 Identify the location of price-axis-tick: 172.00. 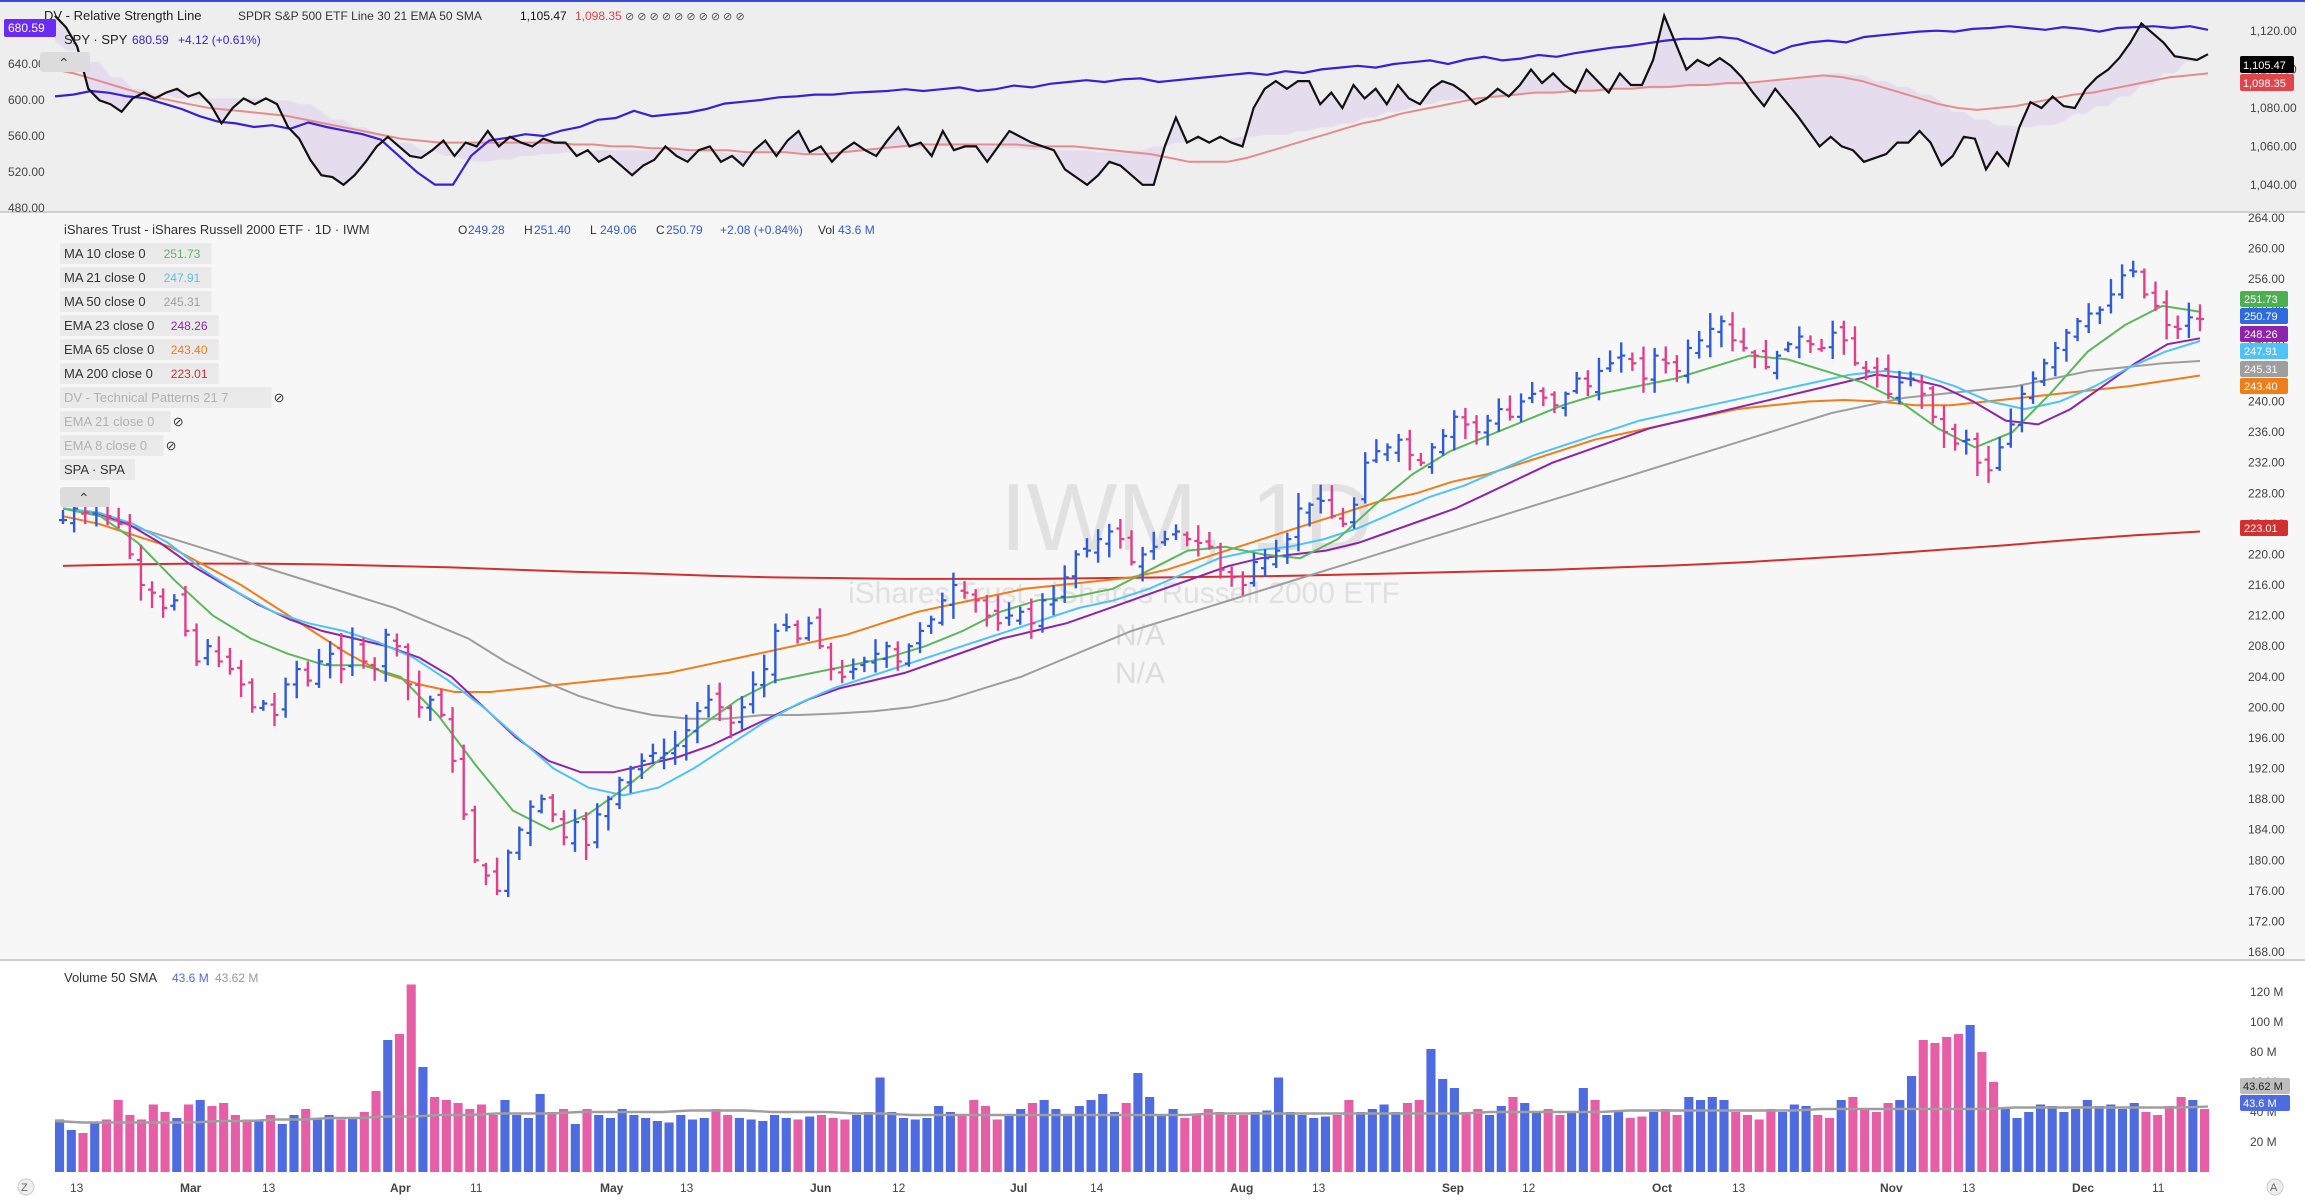
(2266, 921).